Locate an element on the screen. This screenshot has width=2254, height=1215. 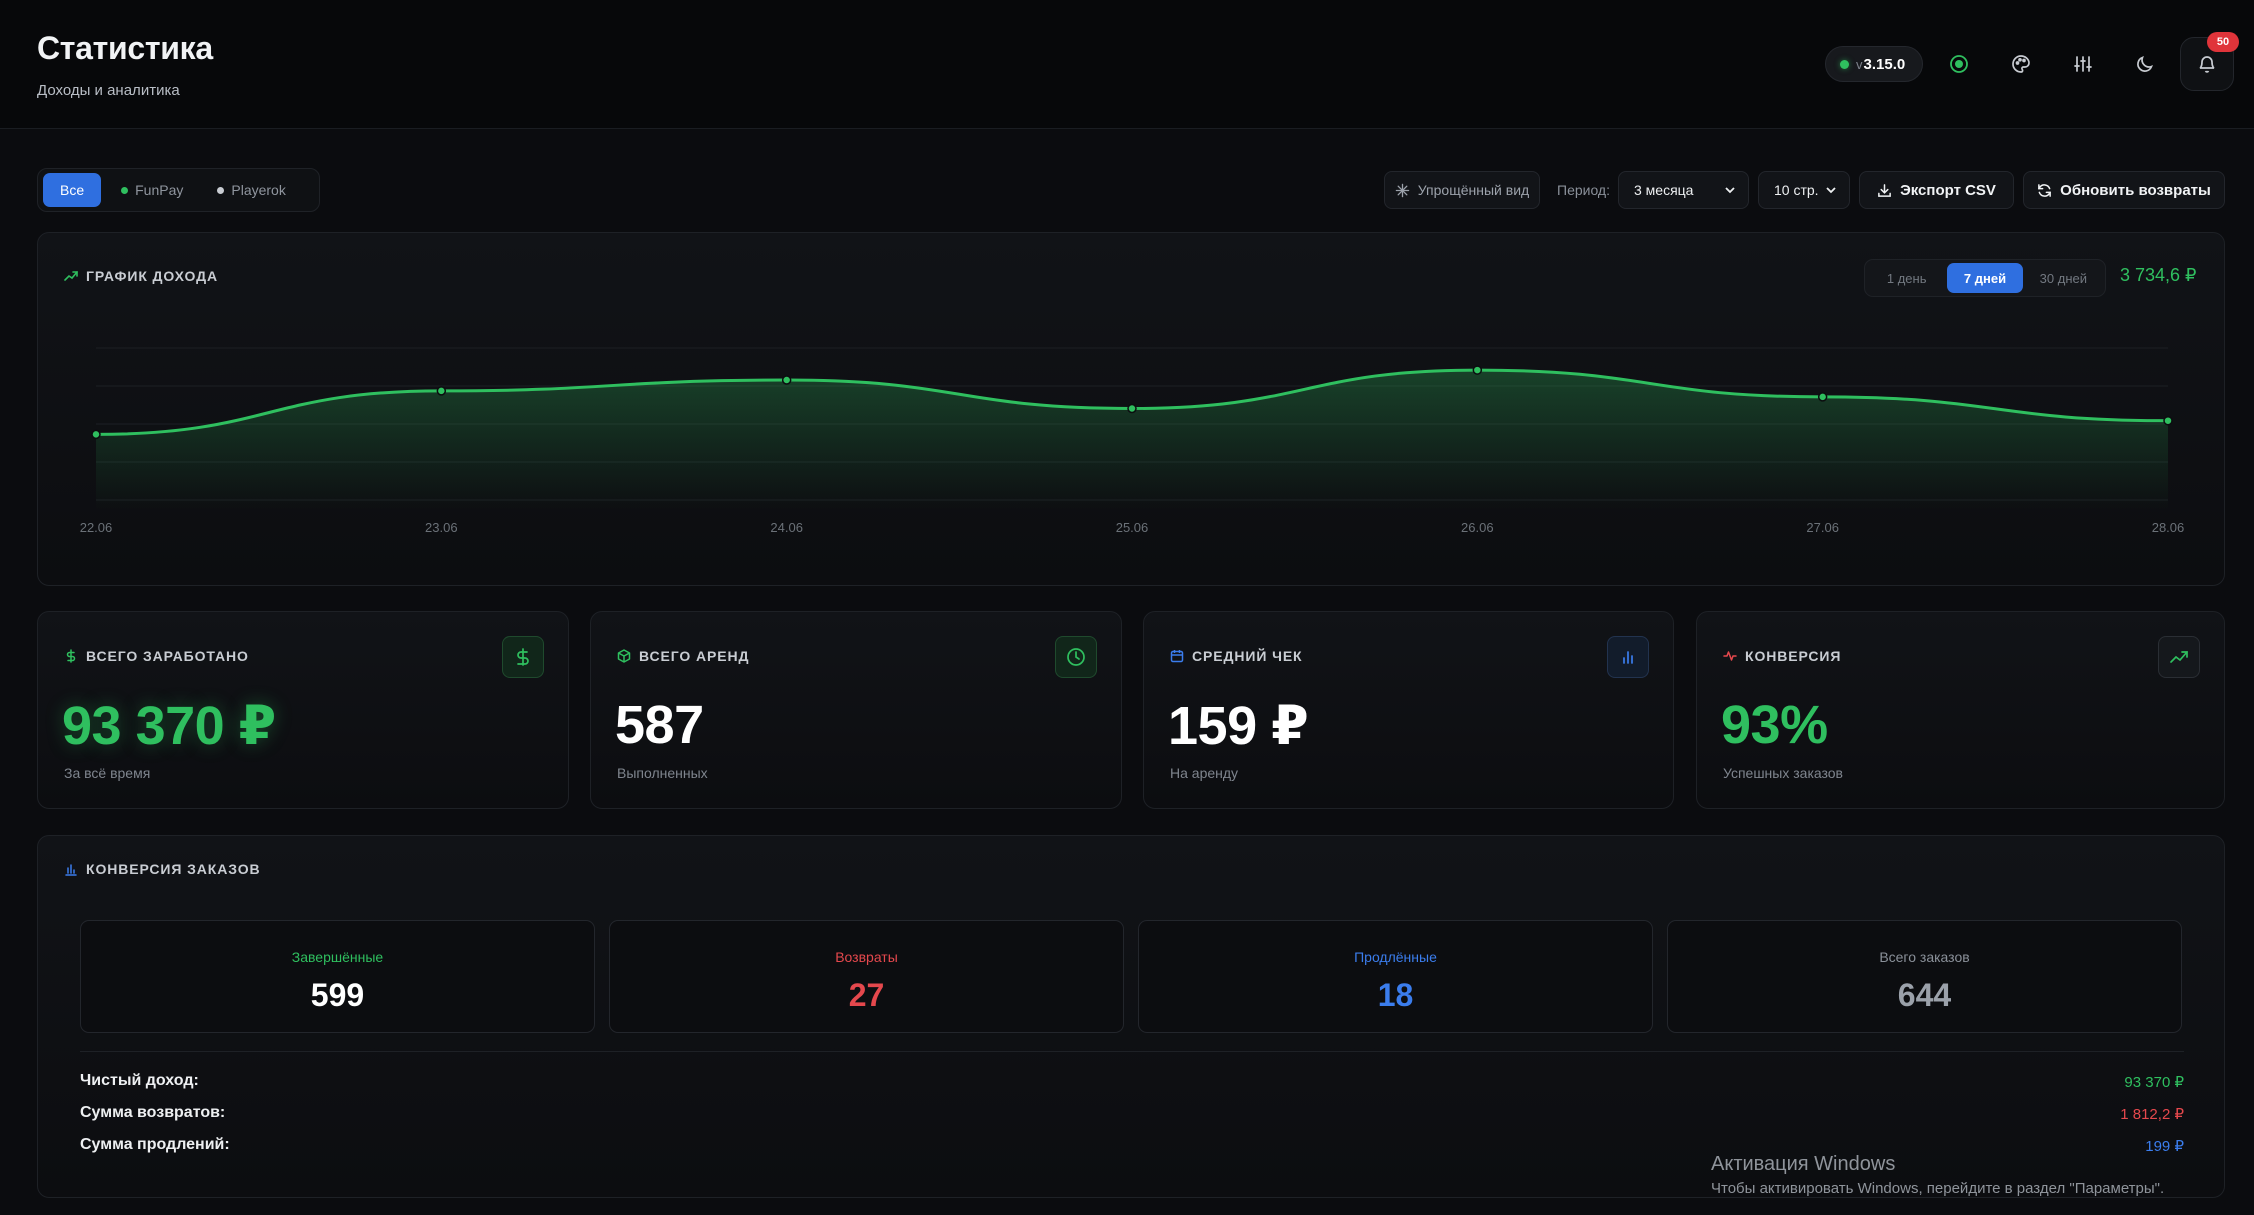
chart-x-tick-label: 27.06 is located at coordinates (1822, 527).